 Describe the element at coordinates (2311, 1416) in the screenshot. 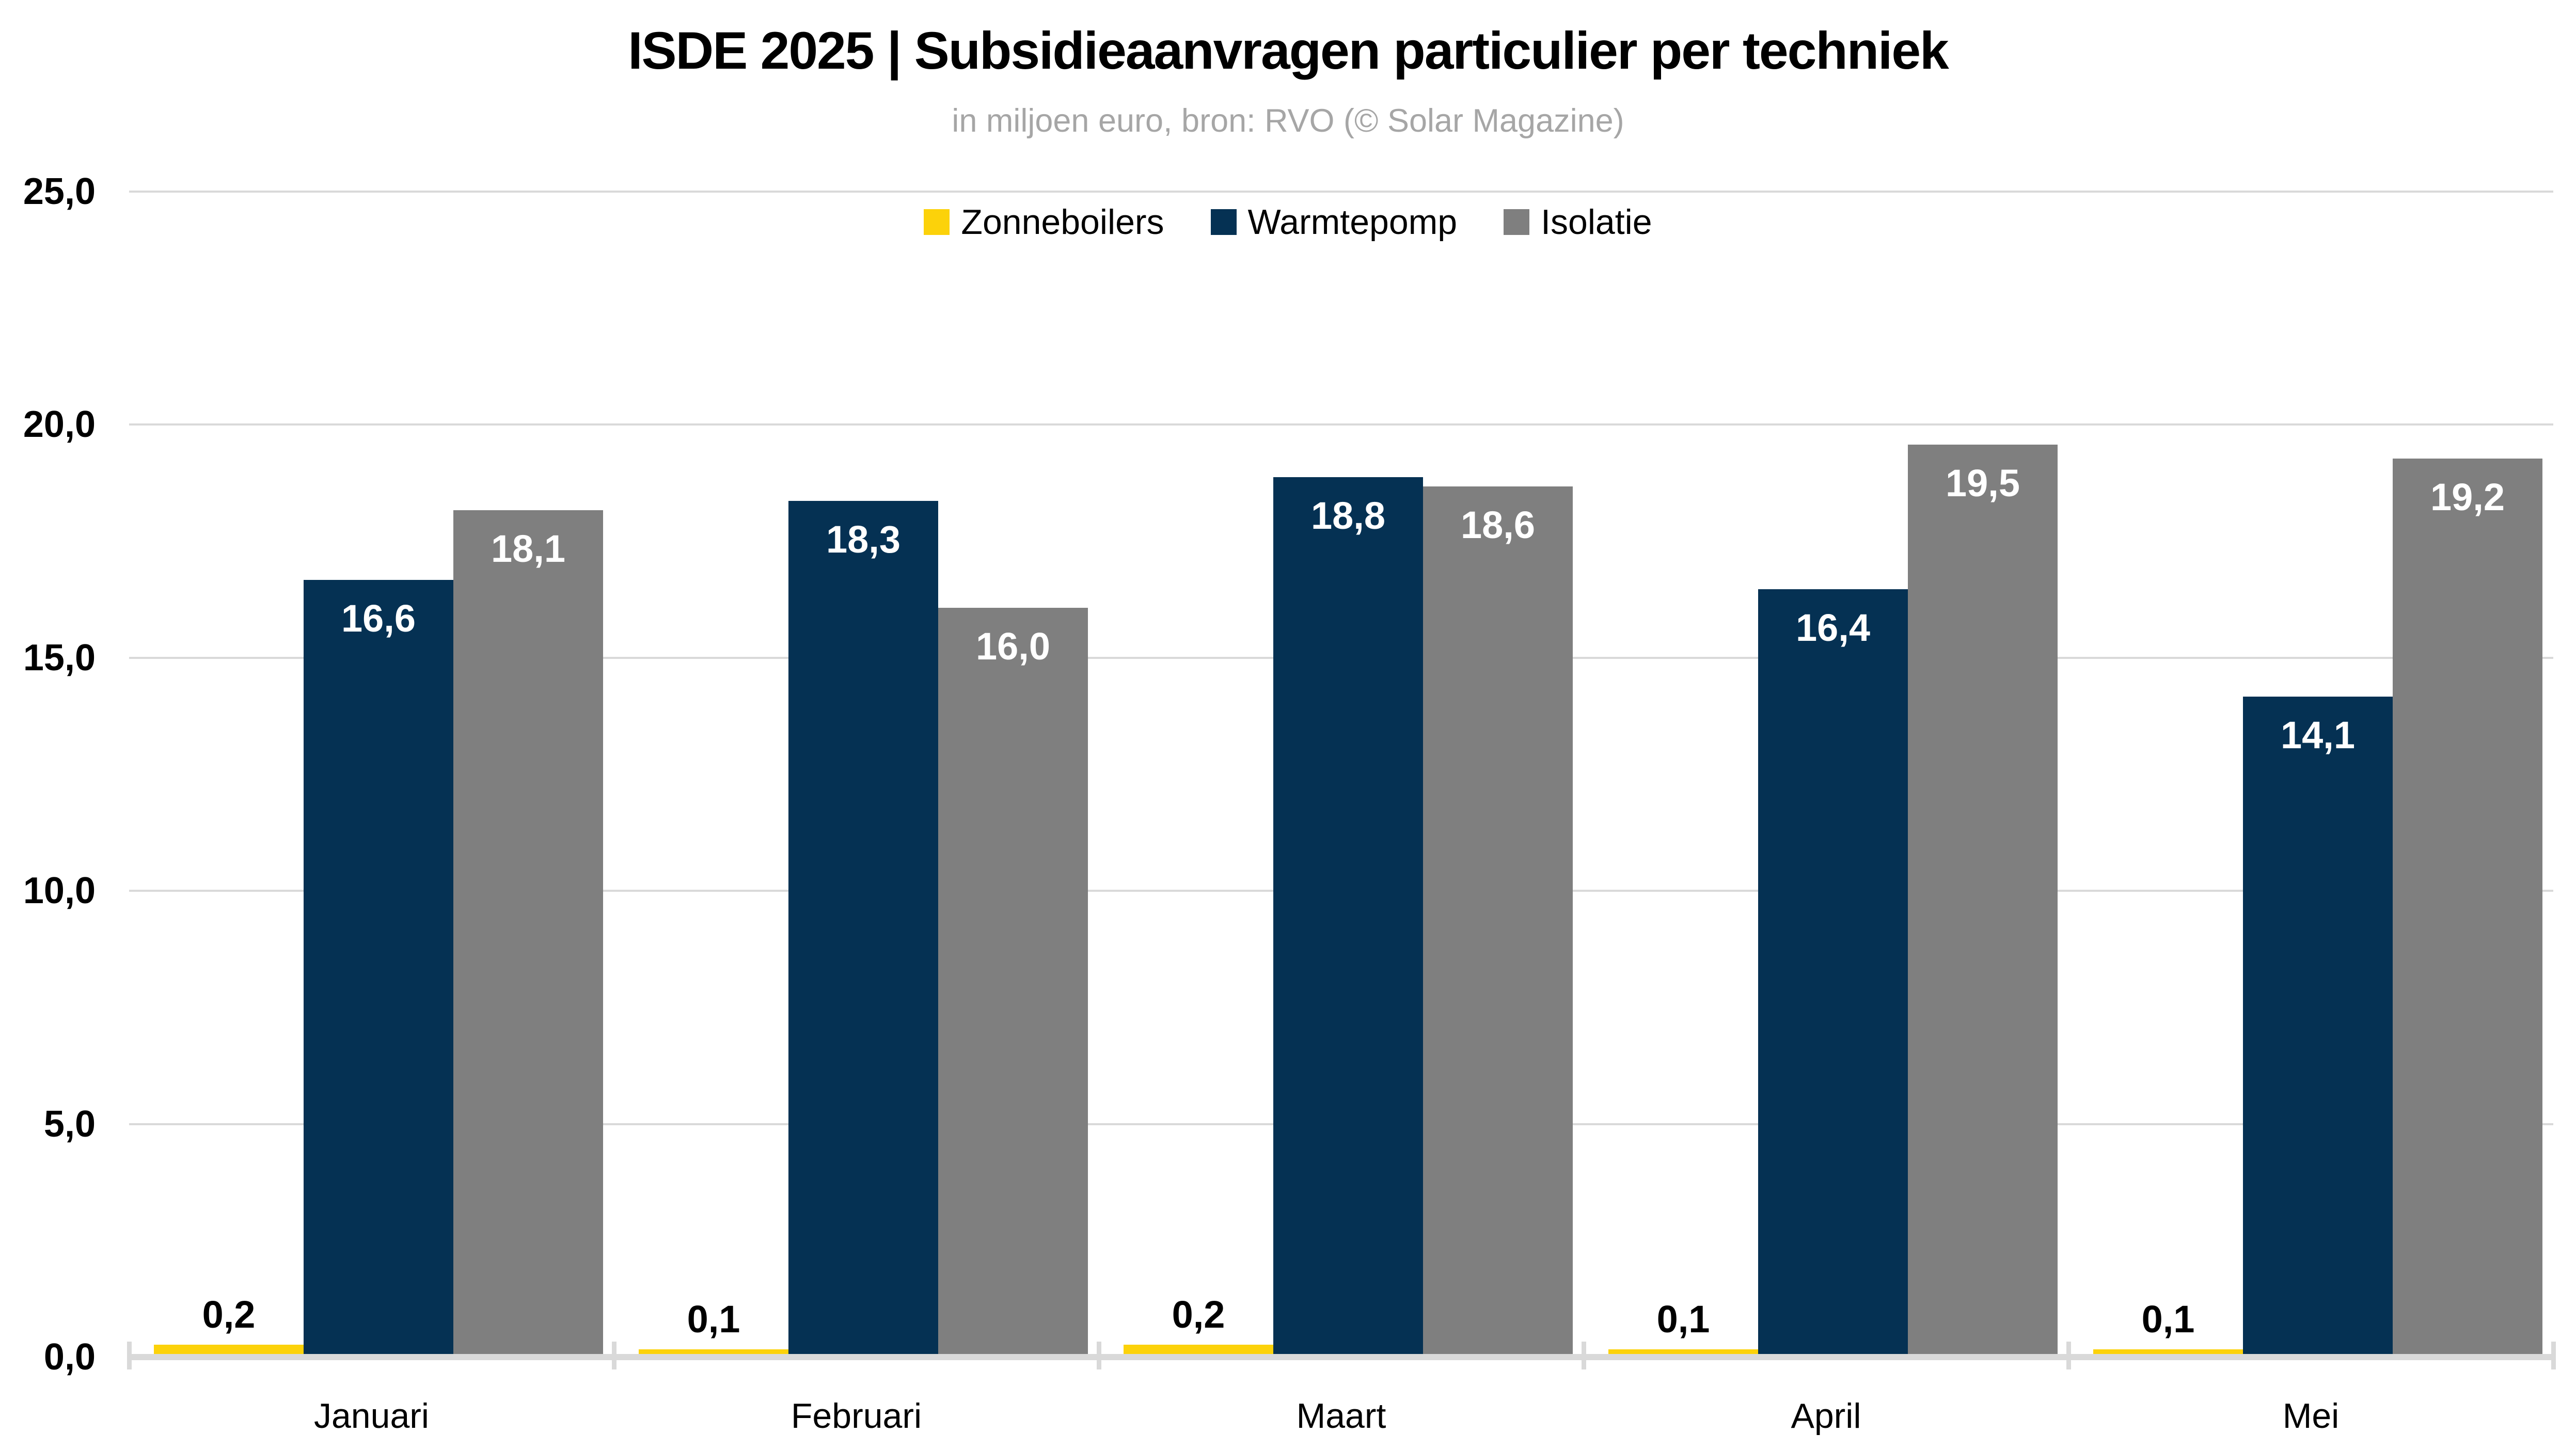

I see `x-axis-category-label: Mei` at that location.